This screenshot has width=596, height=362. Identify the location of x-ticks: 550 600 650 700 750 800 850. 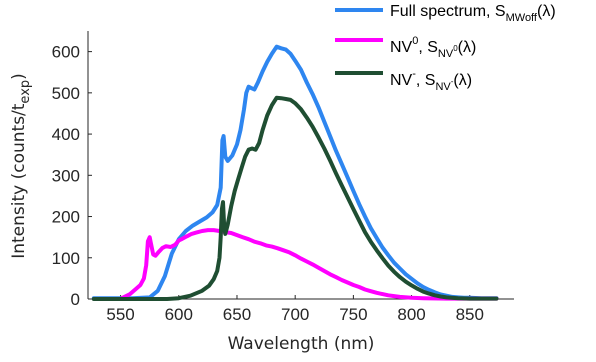
(295, 309).